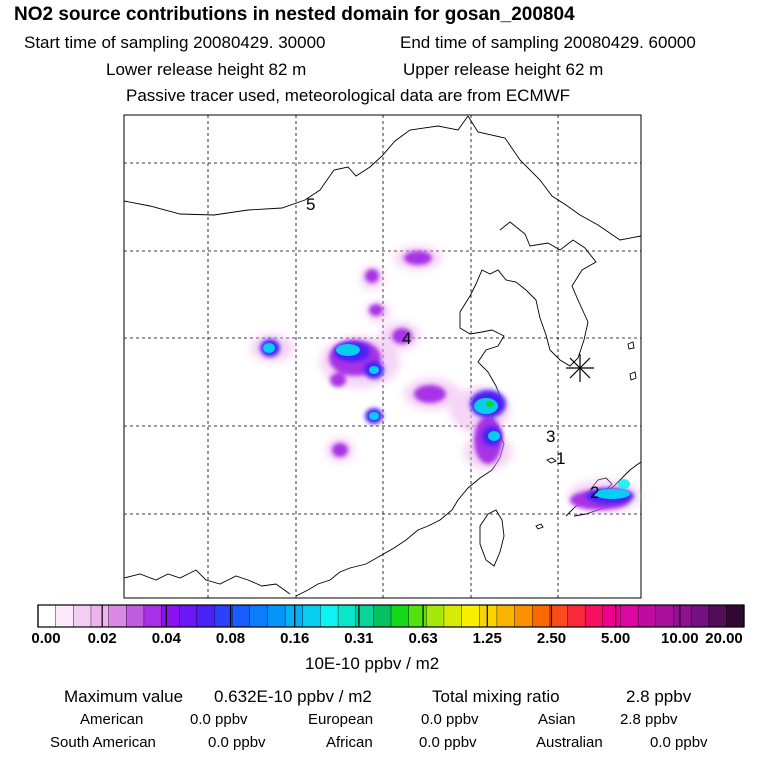 The height and width of the screenshot is (768, 768). I want to click on colorbar-tick-label: 10.00, so click(680, 638).